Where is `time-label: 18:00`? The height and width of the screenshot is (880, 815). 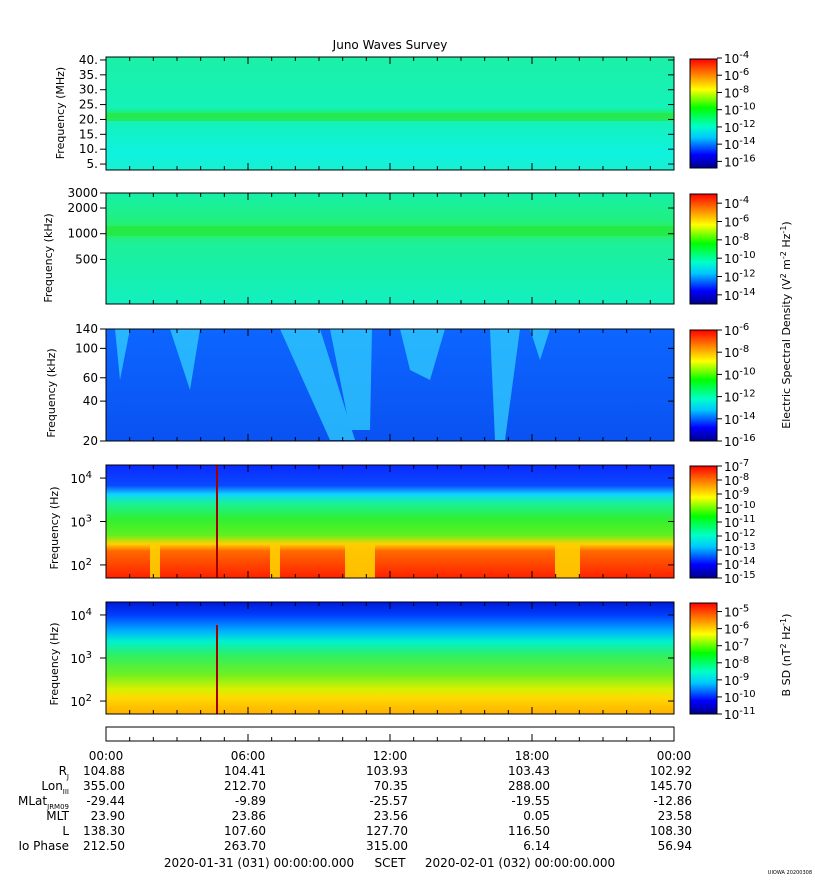 time-label: 18:00 is located at coordinates (532, 756).